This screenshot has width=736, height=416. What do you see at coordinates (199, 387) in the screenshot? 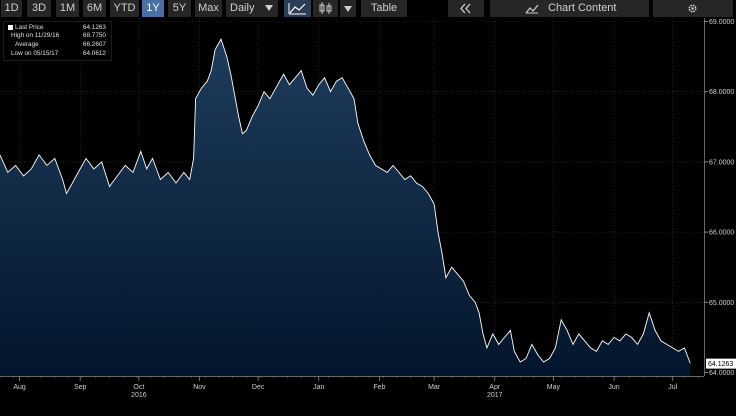
I see `x-tick-label: Nov` at bounding box center [199, 387].